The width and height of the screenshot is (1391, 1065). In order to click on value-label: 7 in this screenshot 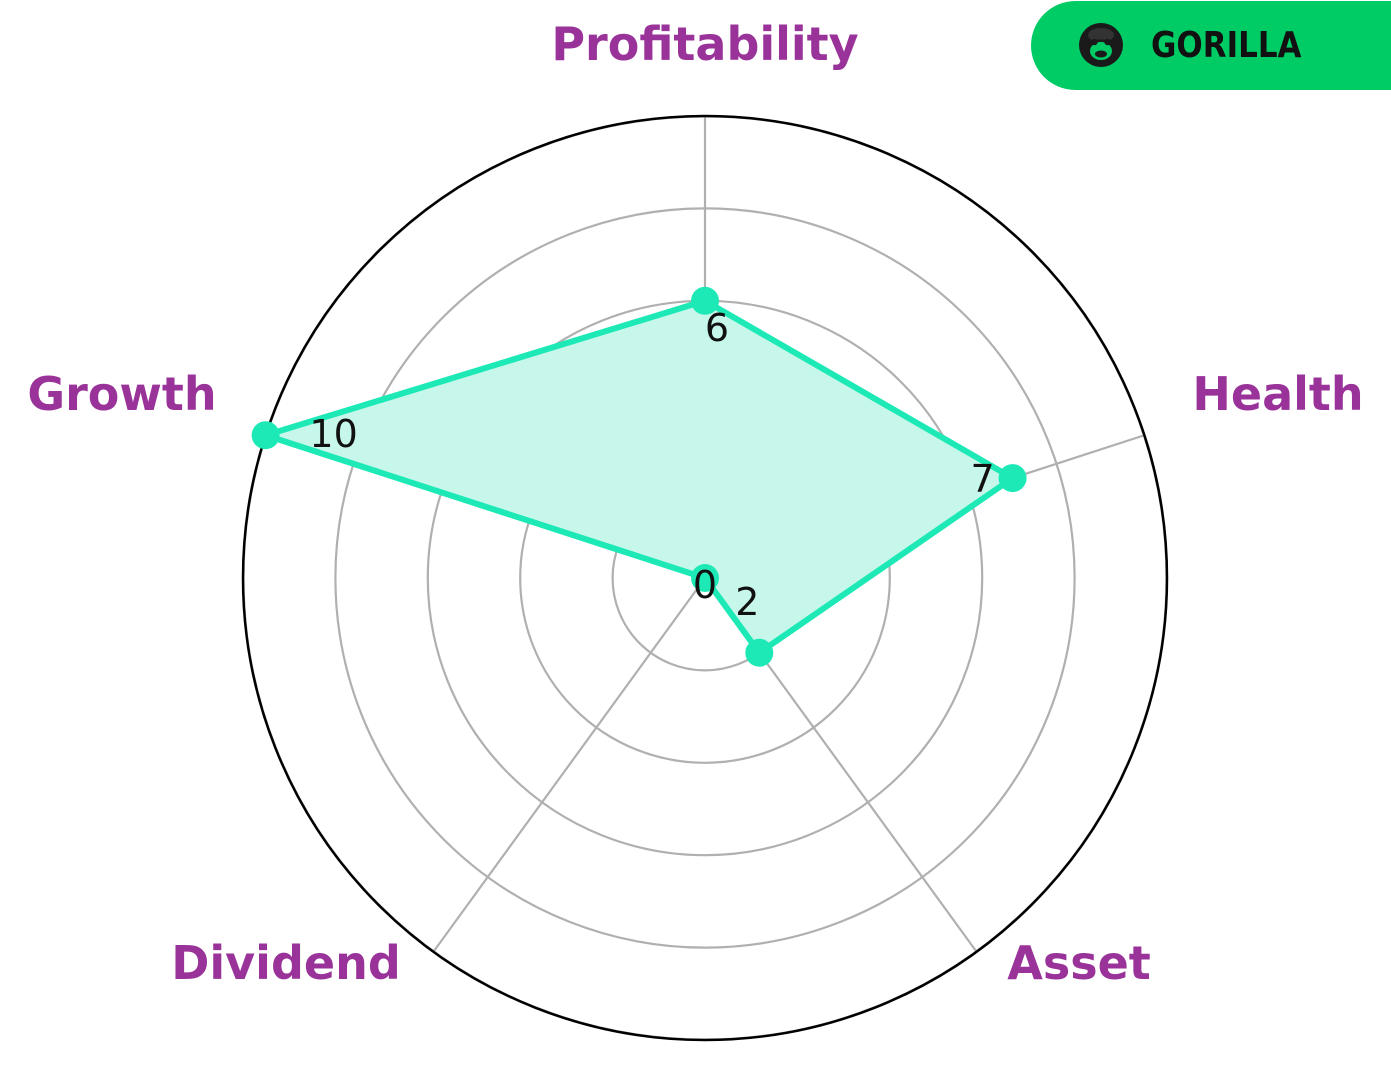, I will do `click(982, 479)`.